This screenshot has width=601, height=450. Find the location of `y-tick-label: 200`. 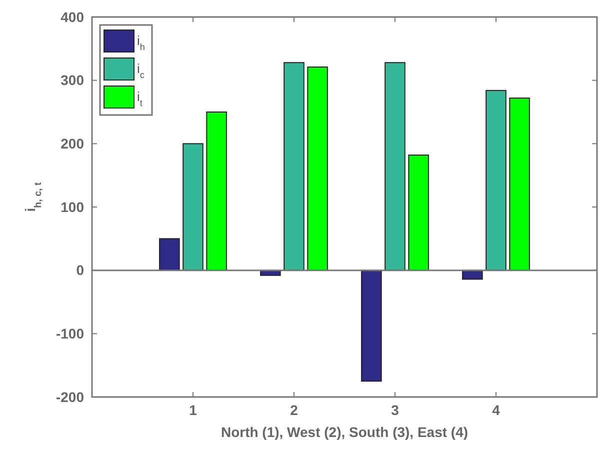

y-tick-label: 200 is located at coordinates (72, 144).